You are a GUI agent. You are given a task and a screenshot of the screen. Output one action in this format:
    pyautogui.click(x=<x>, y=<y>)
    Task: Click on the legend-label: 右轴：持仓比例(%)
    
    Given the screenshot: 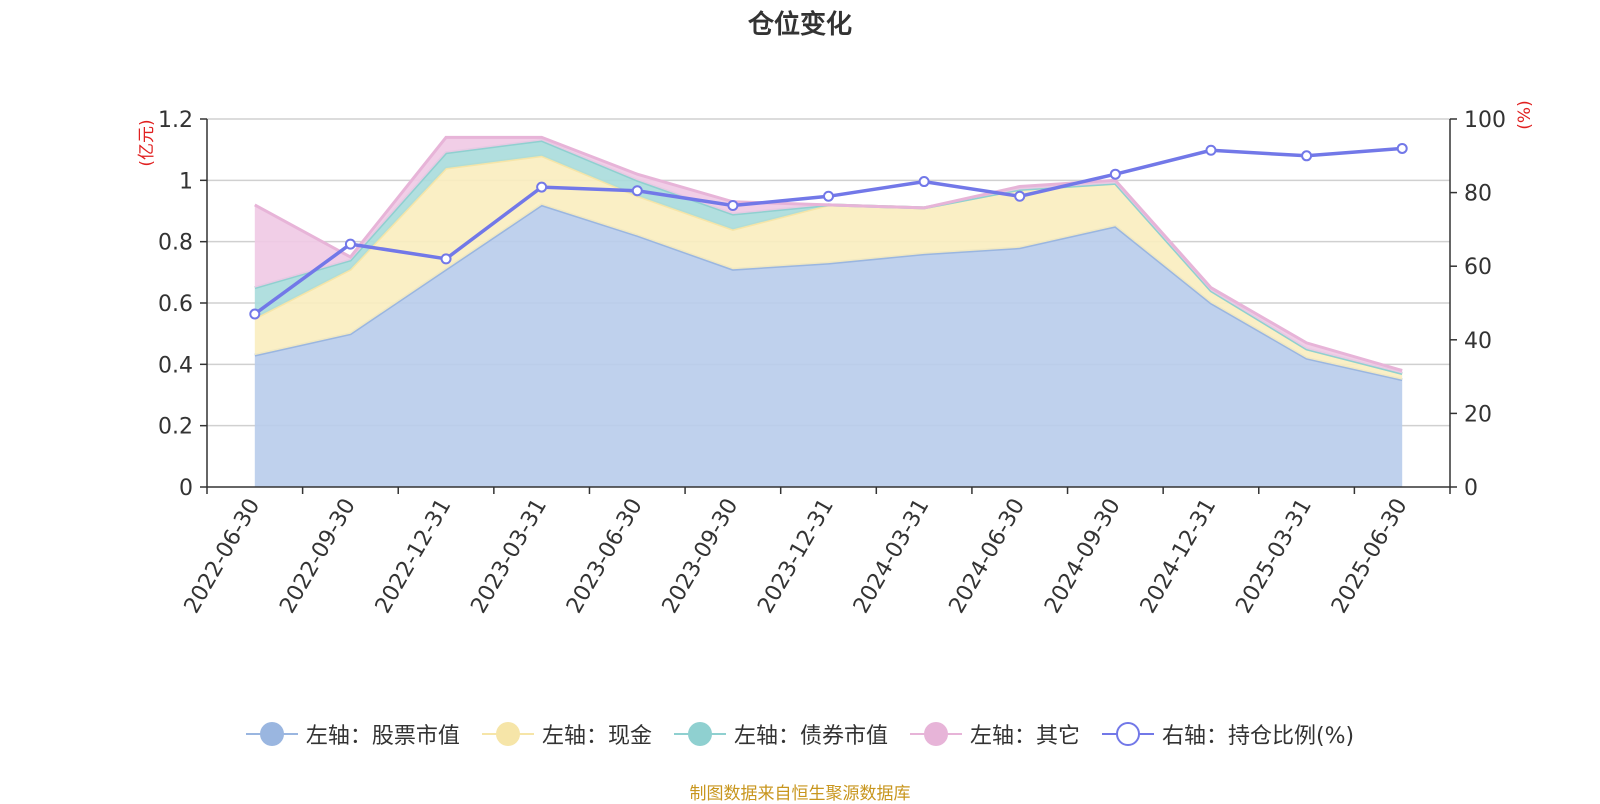 What is the action you would take?
    pyautogui.click(x=1258, y=736)
    